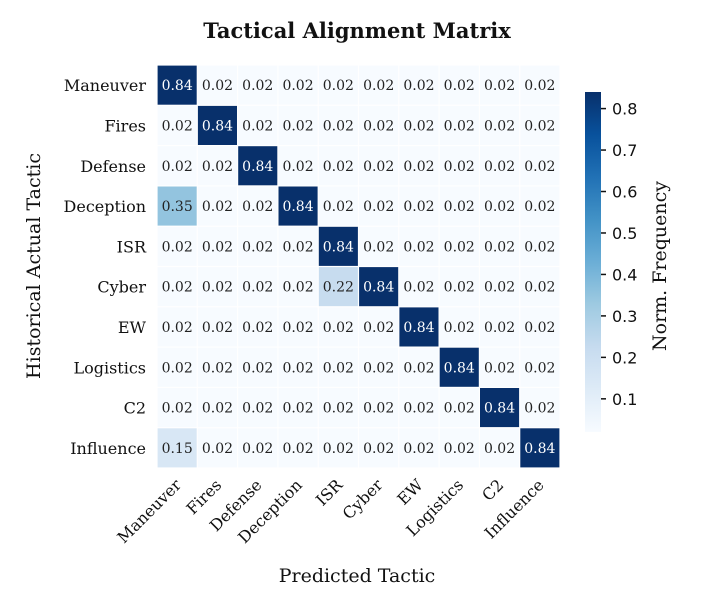  Describe the element at coordinates (357, 576) in the screenshot. I see `x-axis-label: Predicted Tactic` at that location.